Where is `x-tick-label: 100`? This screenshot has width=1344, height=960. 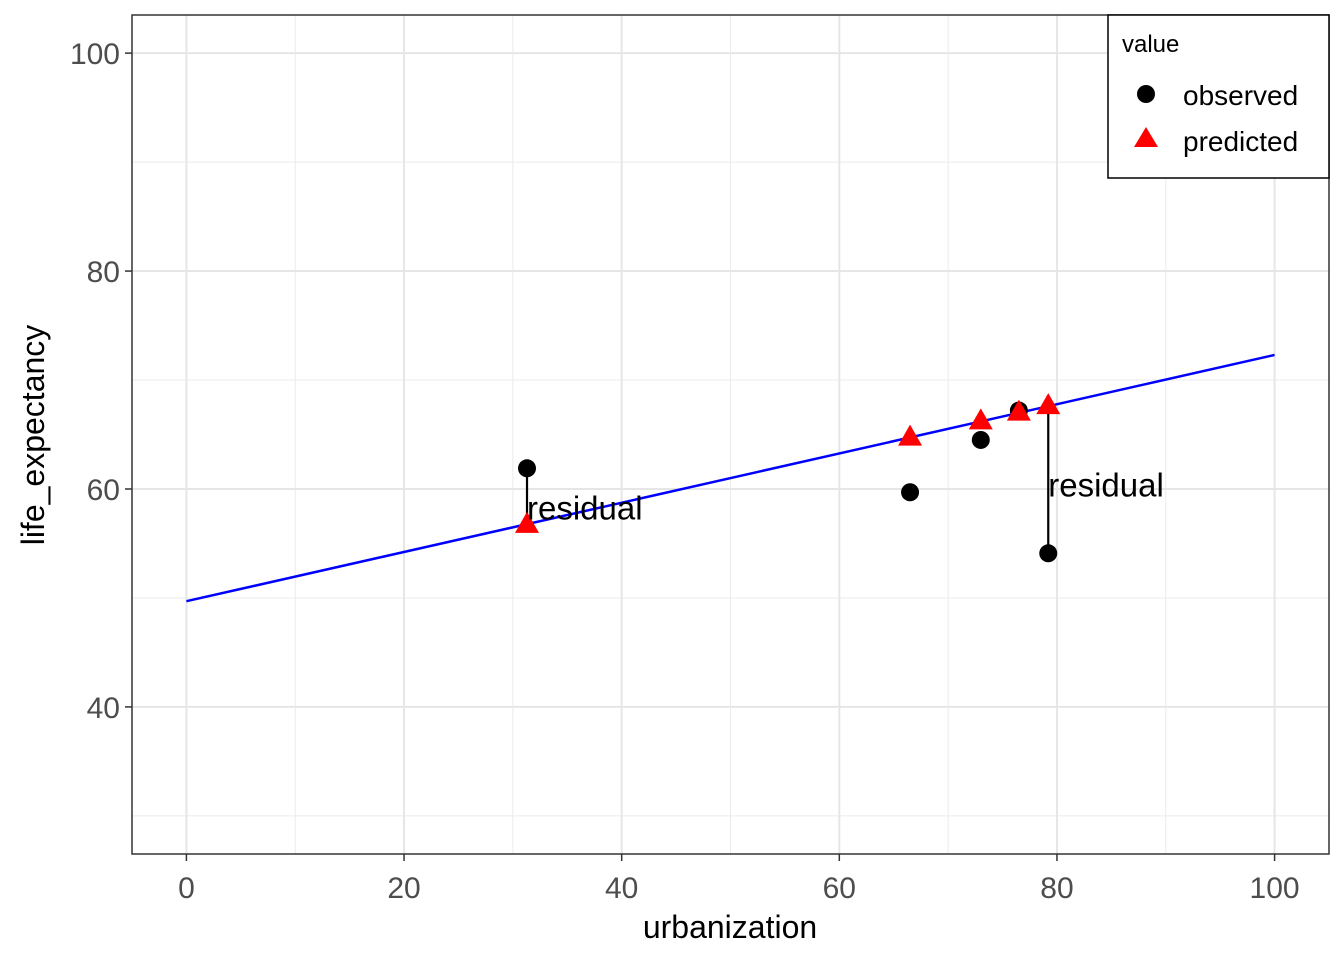 x-tick-label: 100 is located at coordinates (1275, 888).